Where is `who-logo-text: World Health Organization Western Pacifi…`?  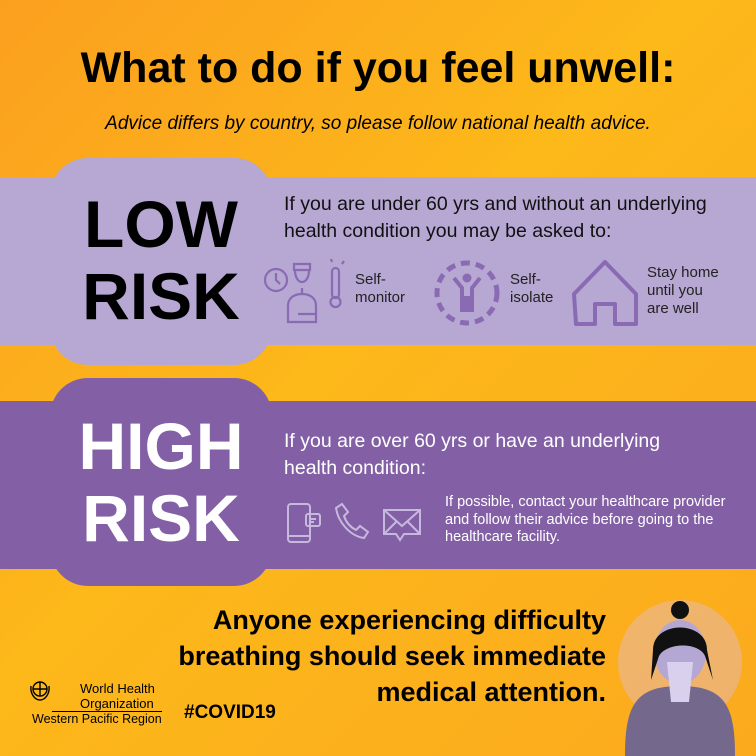
who-logo-text: World Health Organization Western Pacifi… is located at coordinates (97, 704).